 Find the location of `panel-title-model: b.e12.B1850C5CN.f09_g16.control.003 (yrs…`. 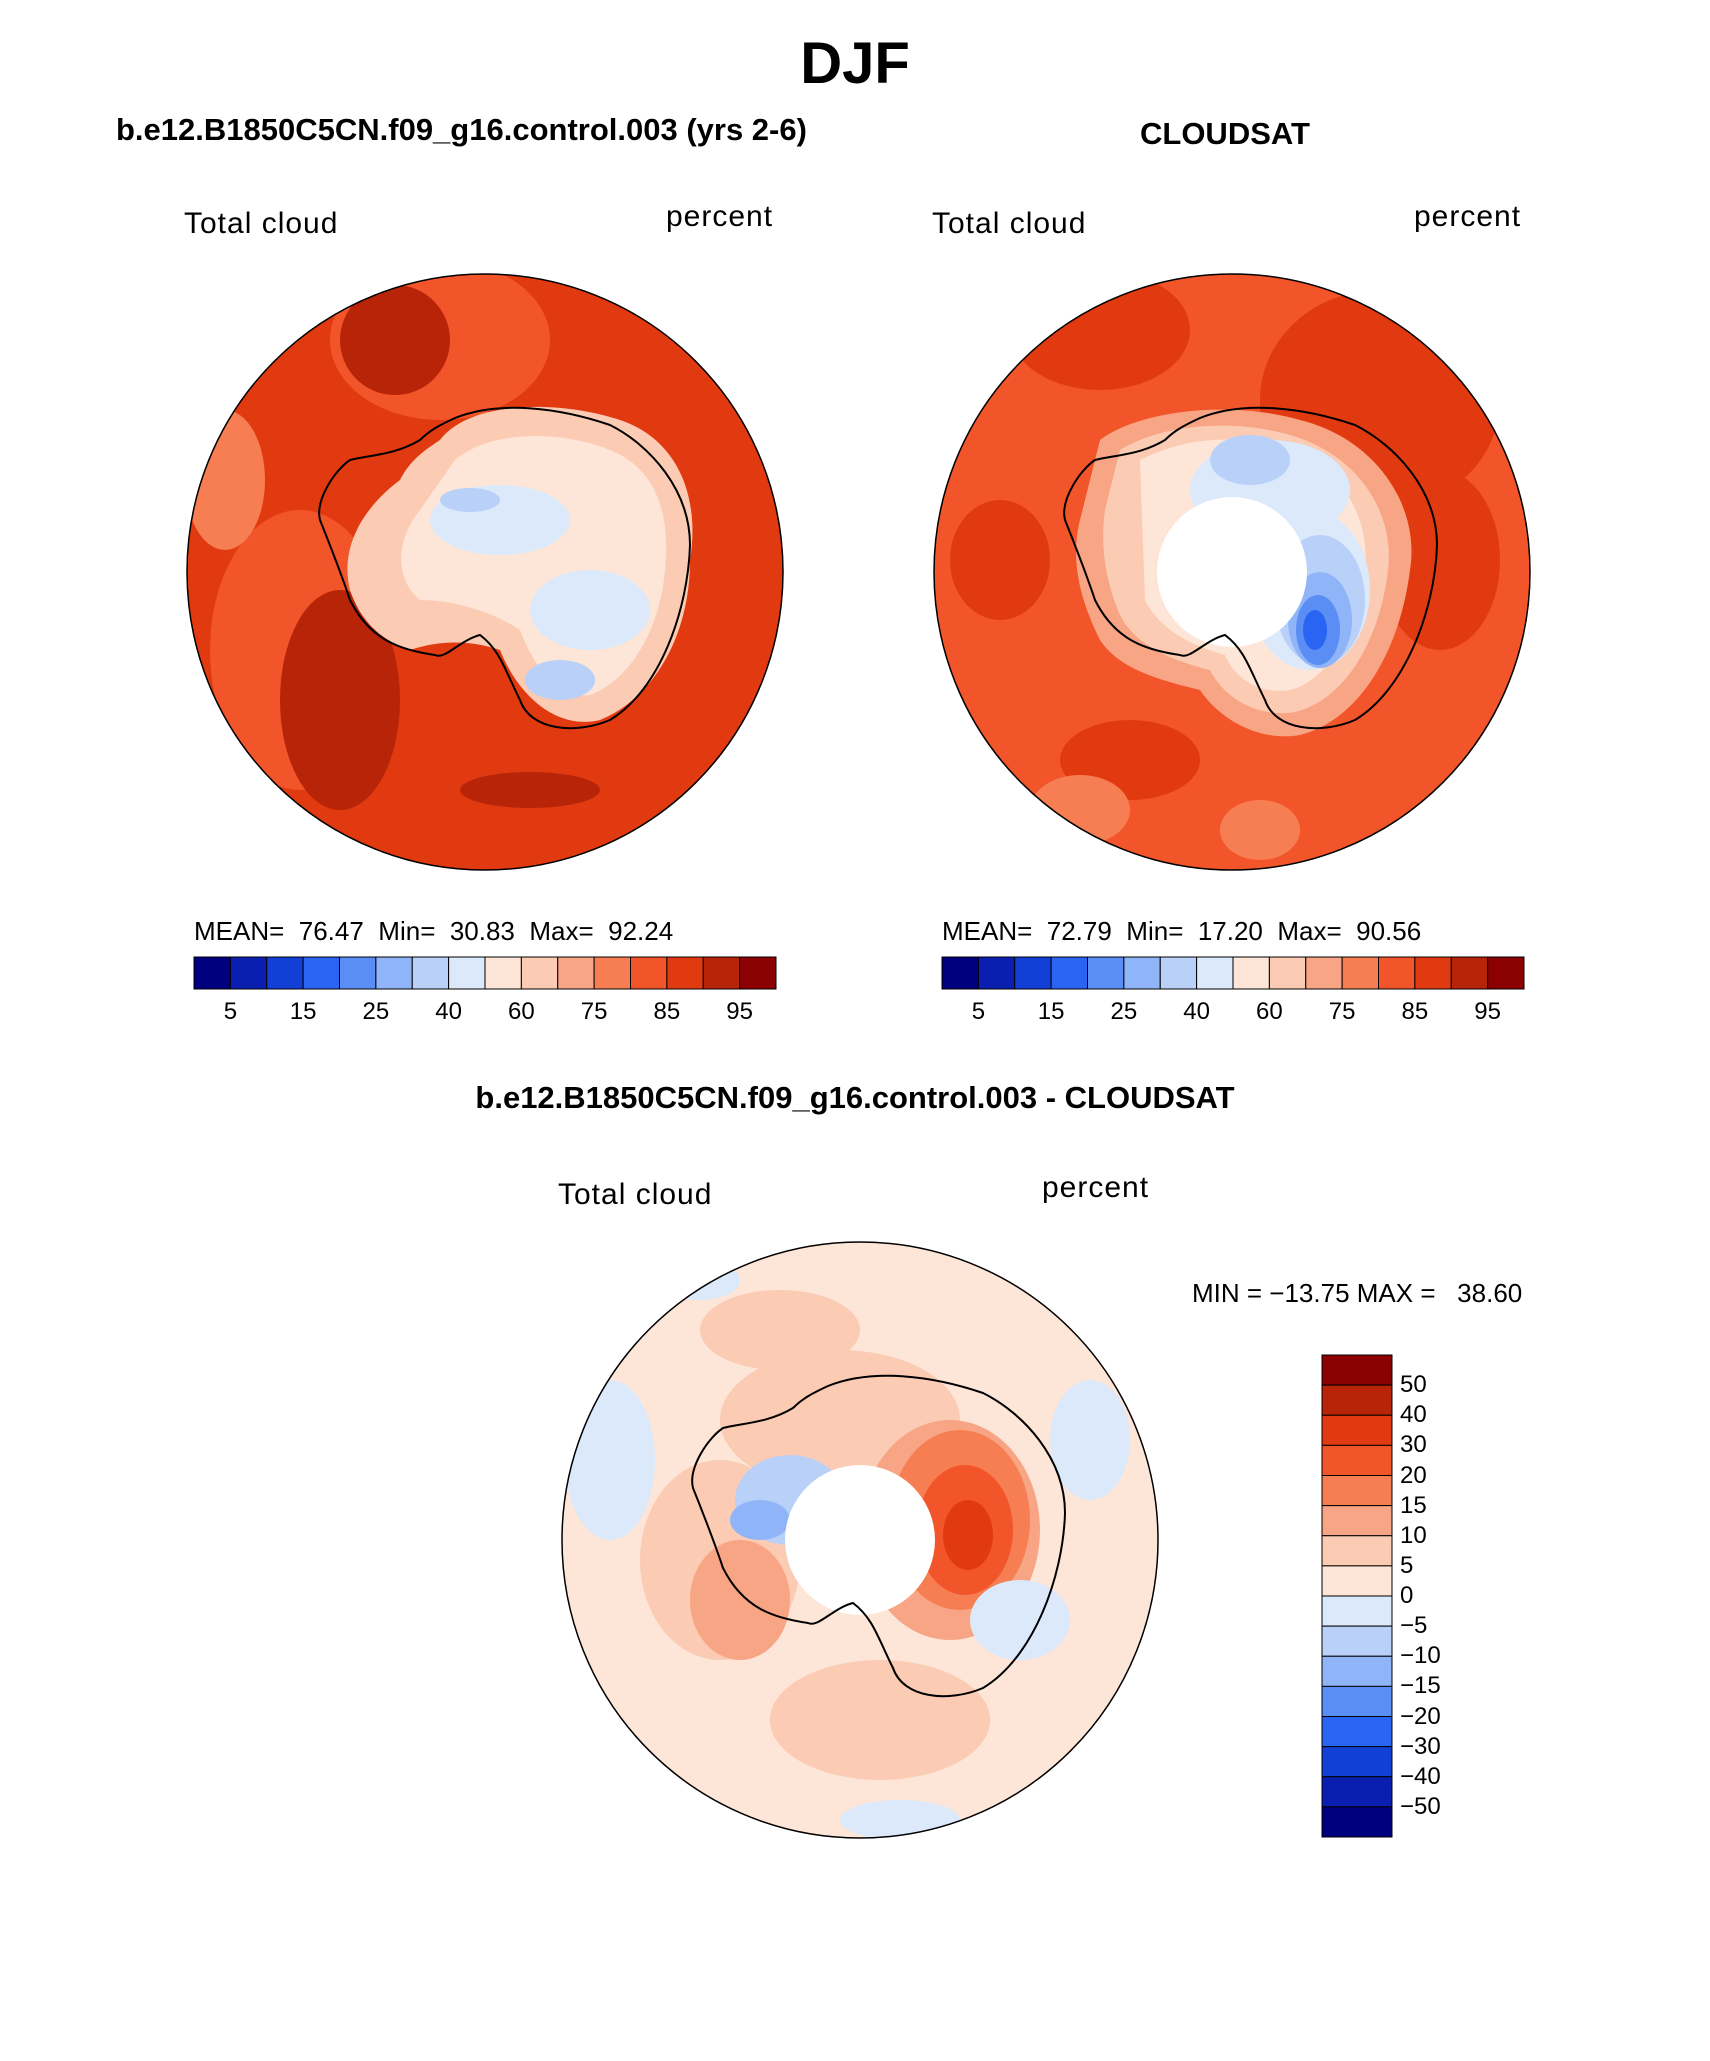

panel-title-model: b.e12.B1850C5CN.f09_g16.control.003 (yrs… is located at coordinates (461, 129).